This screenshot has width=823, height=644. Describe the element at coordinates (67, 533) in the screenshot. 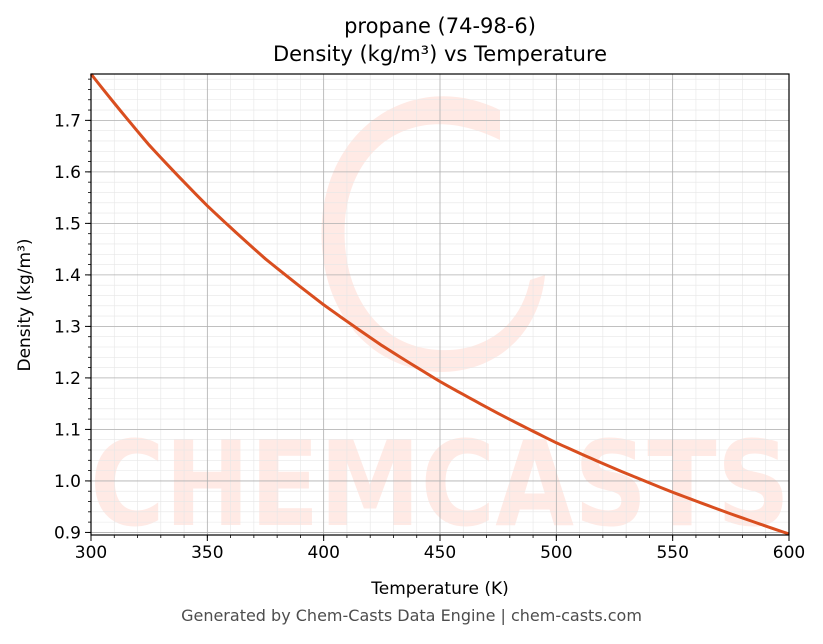

I see `y-tick-label: 0.9` at that location.